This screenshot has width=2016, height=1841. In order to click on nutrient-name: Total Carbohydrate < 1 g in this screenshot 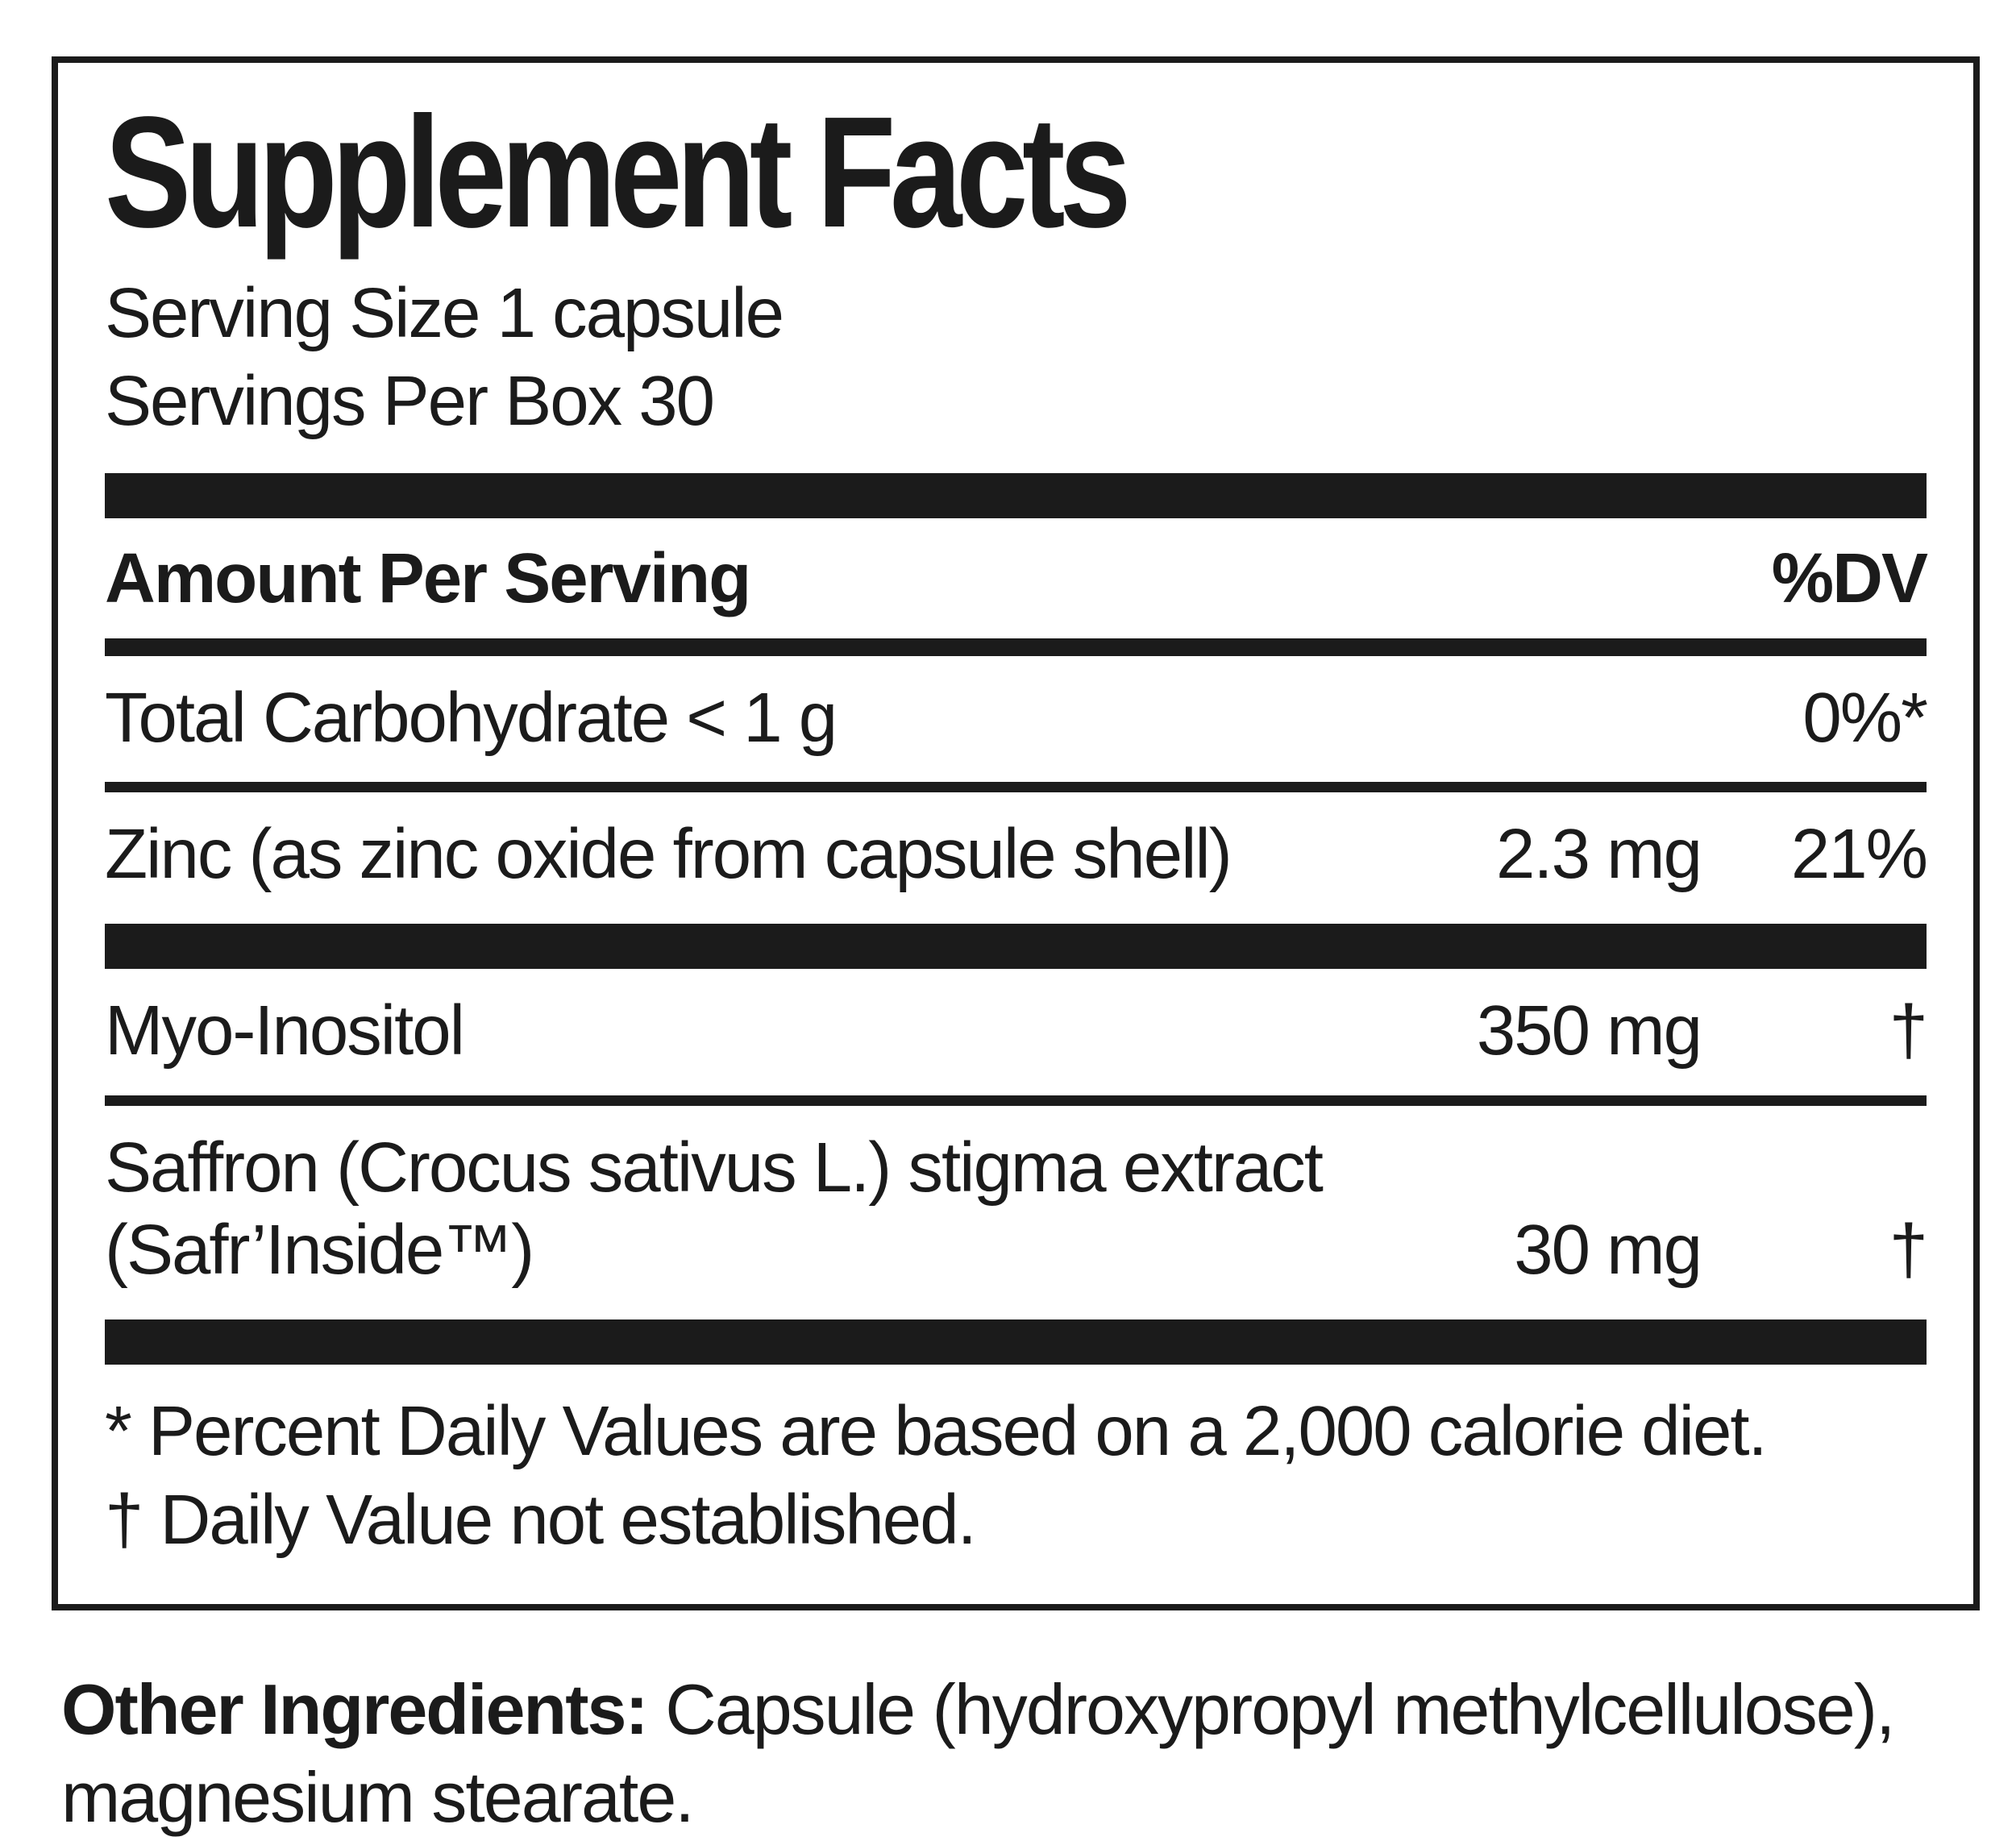, I will do `click(471, 717)`.